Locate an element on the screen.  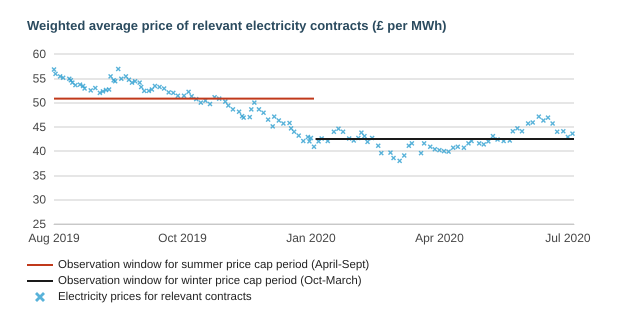
y-tick-label: 40 is located at coordinates (39, 151).